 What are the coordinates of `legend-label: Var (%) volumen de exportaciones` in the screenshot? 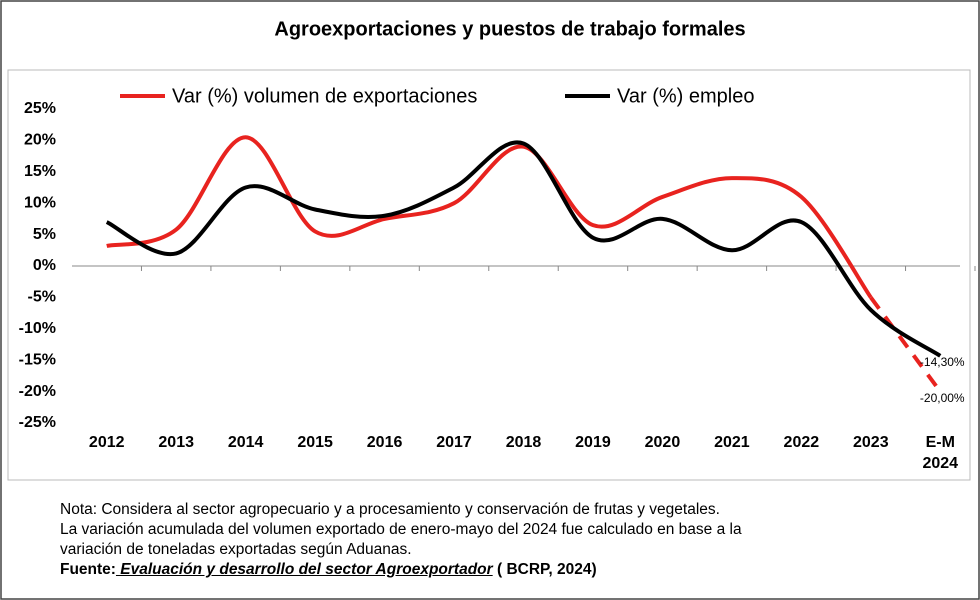 It's located at (324, 96).